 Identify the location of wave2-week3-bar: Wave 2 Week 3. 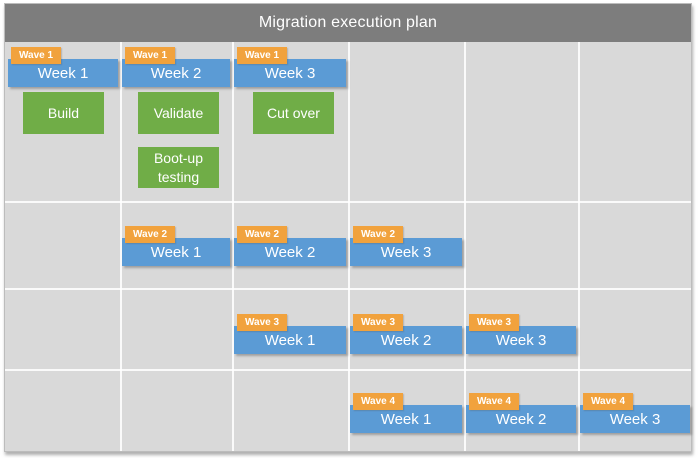
(406, 246).